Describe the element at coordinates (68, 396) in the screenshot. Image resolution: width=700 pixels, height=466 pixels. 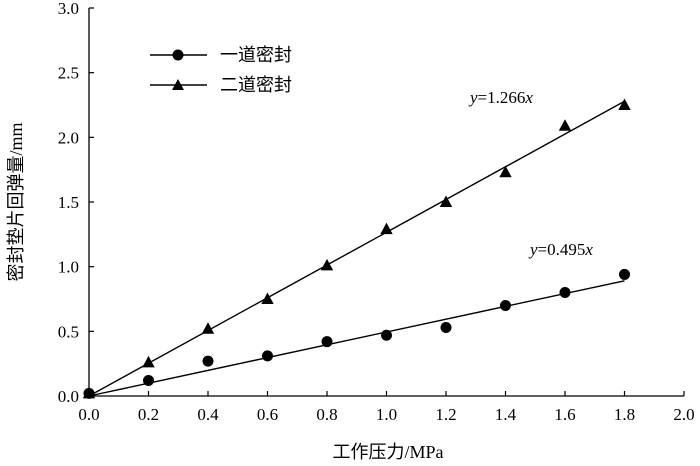
I see `y-tick-label: 0.0` at that location.